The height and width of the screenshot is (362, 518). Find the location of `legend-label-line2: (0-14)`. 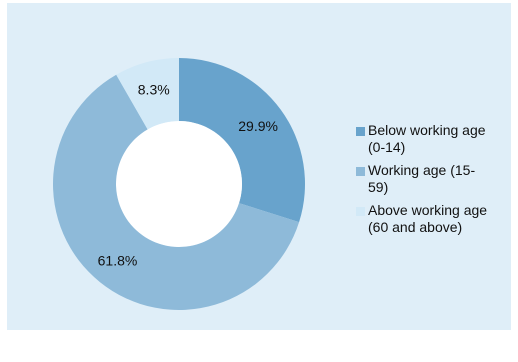

legend-label-line2: (0-14) is located at coordinates (387, 147).